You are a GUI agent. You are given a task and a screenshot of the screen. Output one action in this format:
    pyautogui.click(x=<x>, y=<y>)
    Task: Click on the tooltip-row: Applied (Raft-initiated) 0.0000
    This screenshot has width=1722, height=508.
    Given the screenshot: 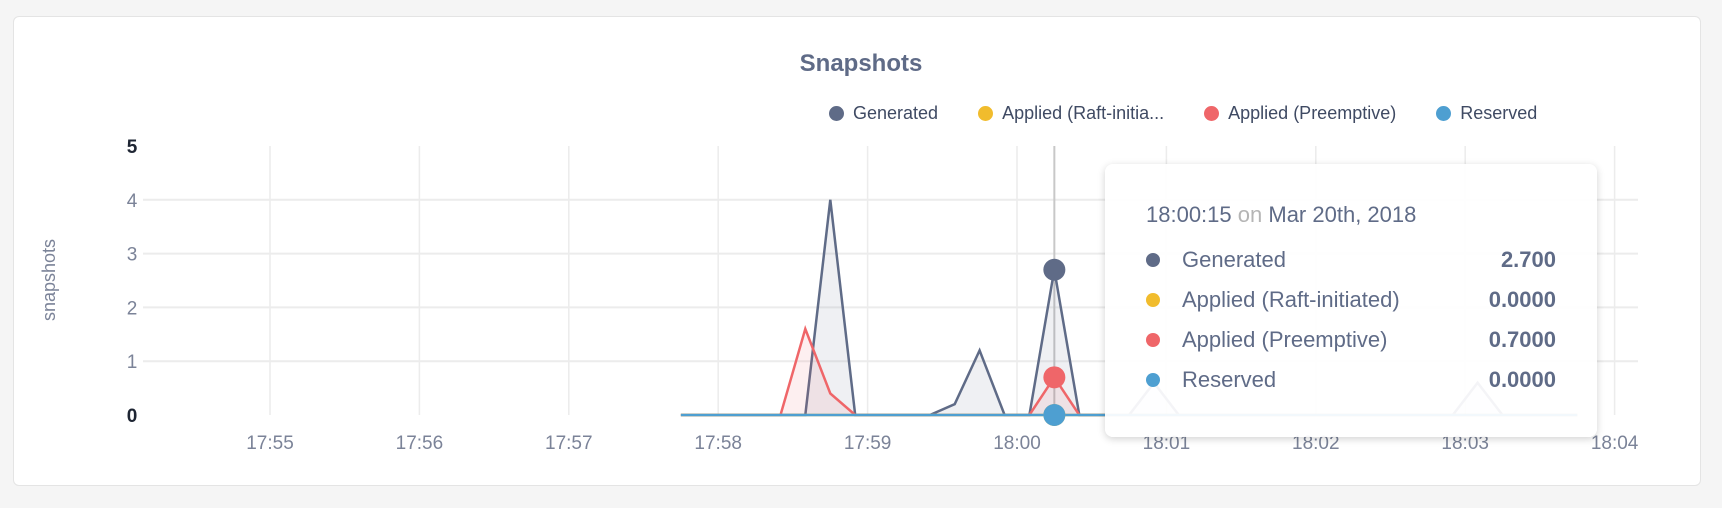 What is the action you would take?
    pyautogui.click(x=1351, y=300)
    